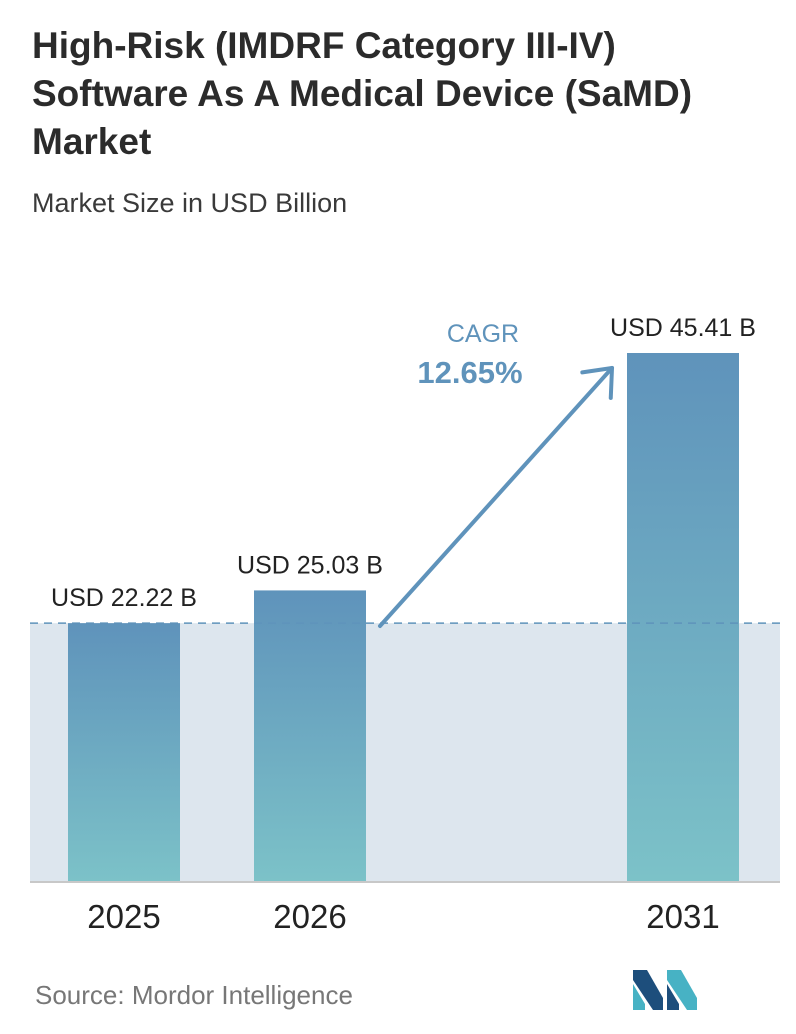  I want to click on bar-2025, so click(124, 752).